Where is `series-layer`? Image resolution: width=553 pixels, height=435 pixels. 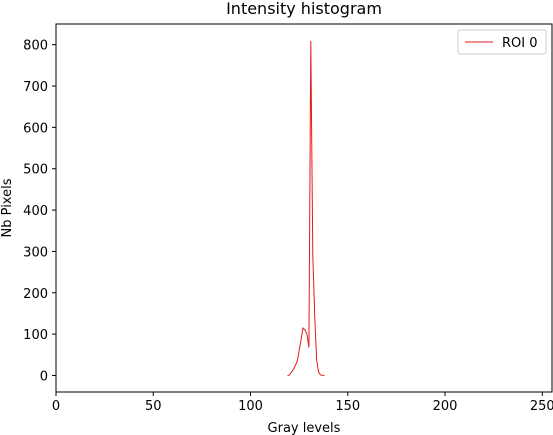 series-layer is located at coordinates (306, 208).